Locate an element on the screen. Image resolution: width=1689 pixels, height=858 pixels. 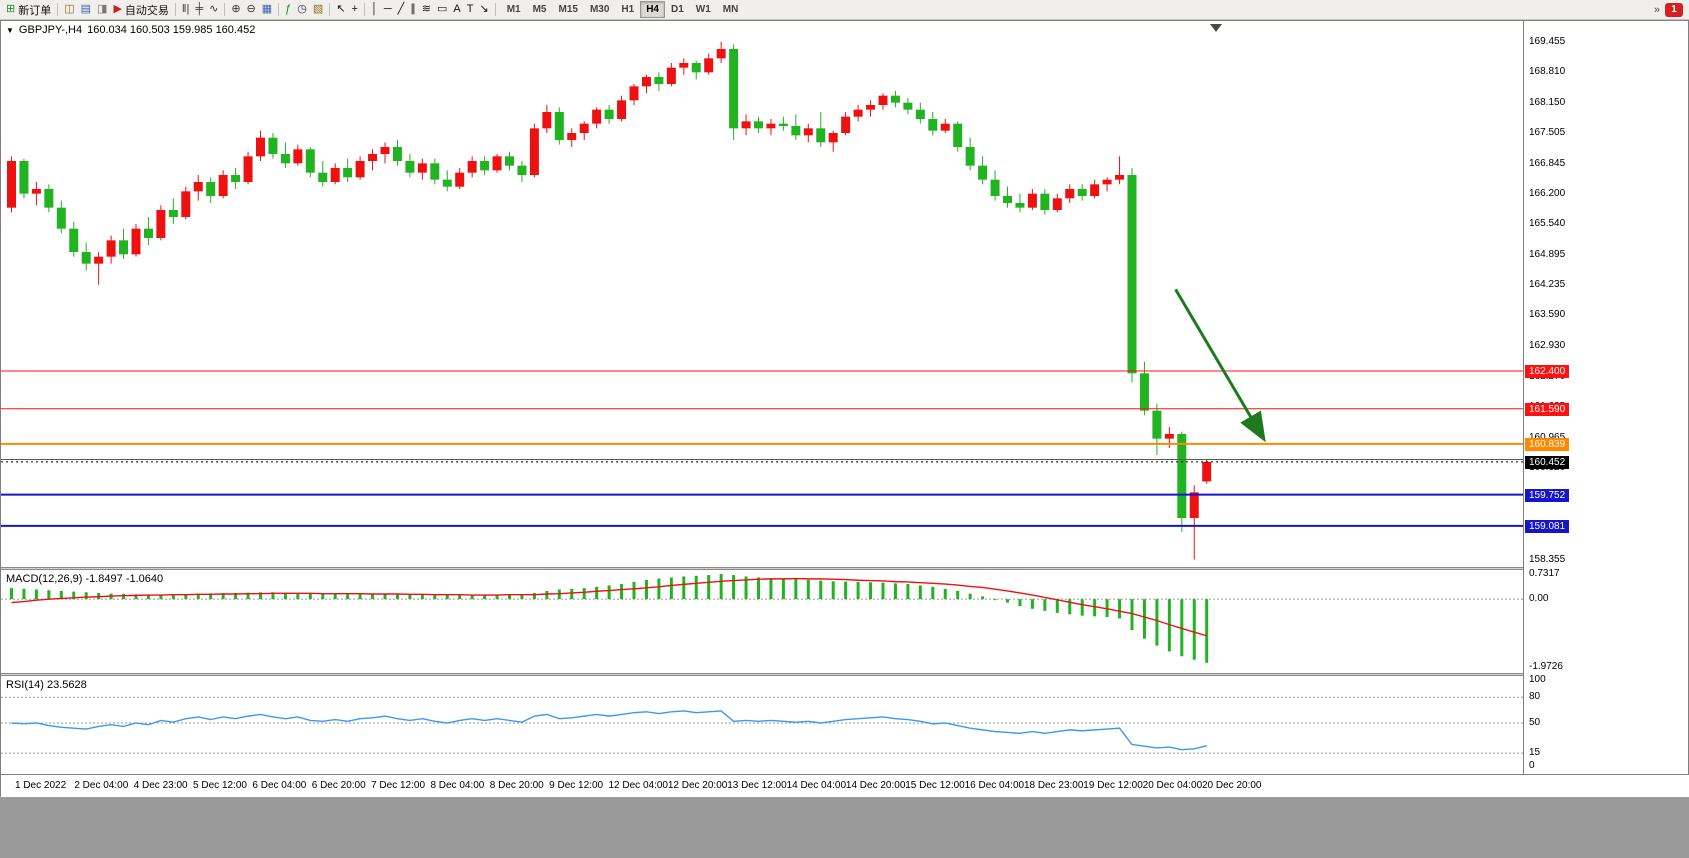
line-chart-icon: ∿ is located at coordinates (213, 9).